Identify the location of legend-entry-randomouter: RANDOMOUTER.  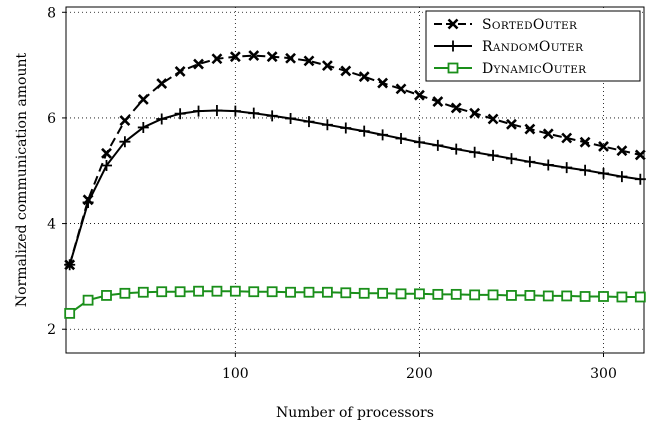
(509, 47).